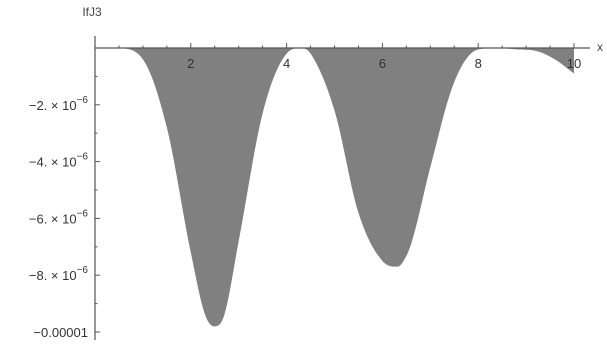 The height and width of the screenshot is (352, 607). I want to click on x-tick-label: 8, so click(478, 63).